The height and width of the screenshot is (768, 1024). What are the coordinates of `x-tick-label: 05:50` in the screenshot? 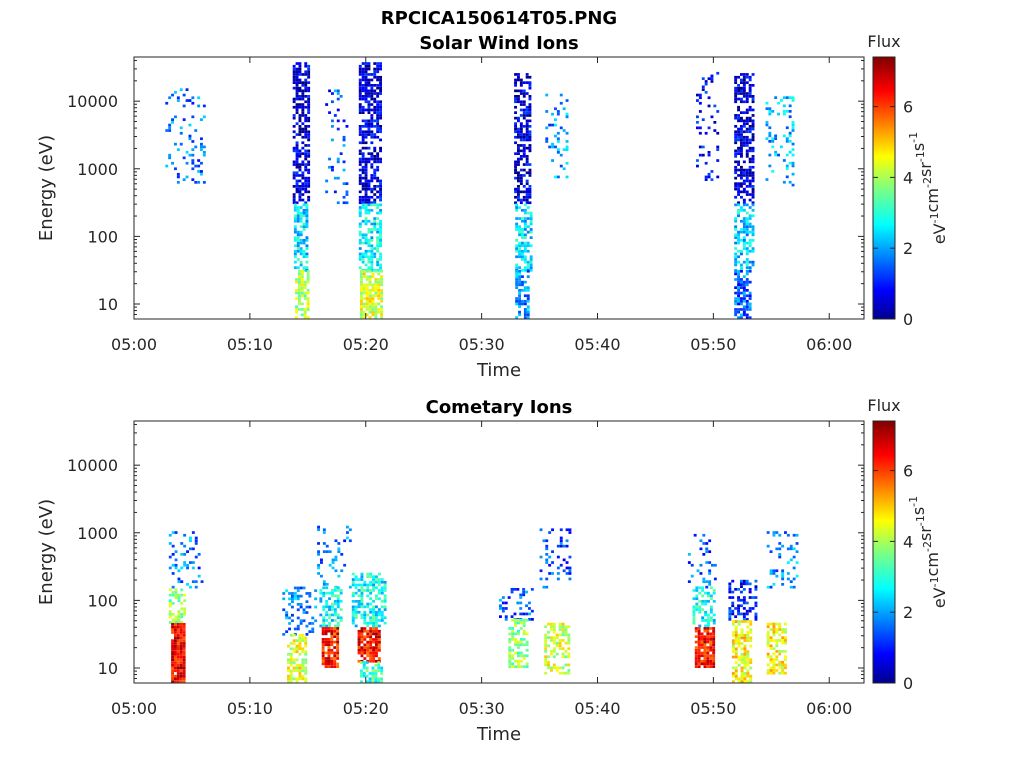 It's located at (713, 708).